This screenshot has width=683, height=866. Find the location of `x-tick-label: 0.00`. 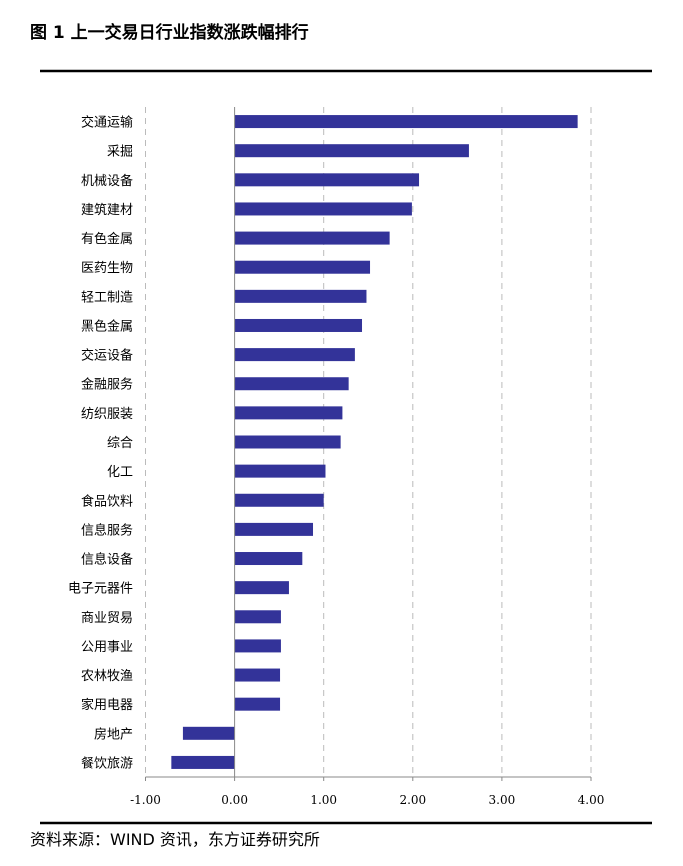

x-tick-label: 0.00 is located at coordinates (234, 800).